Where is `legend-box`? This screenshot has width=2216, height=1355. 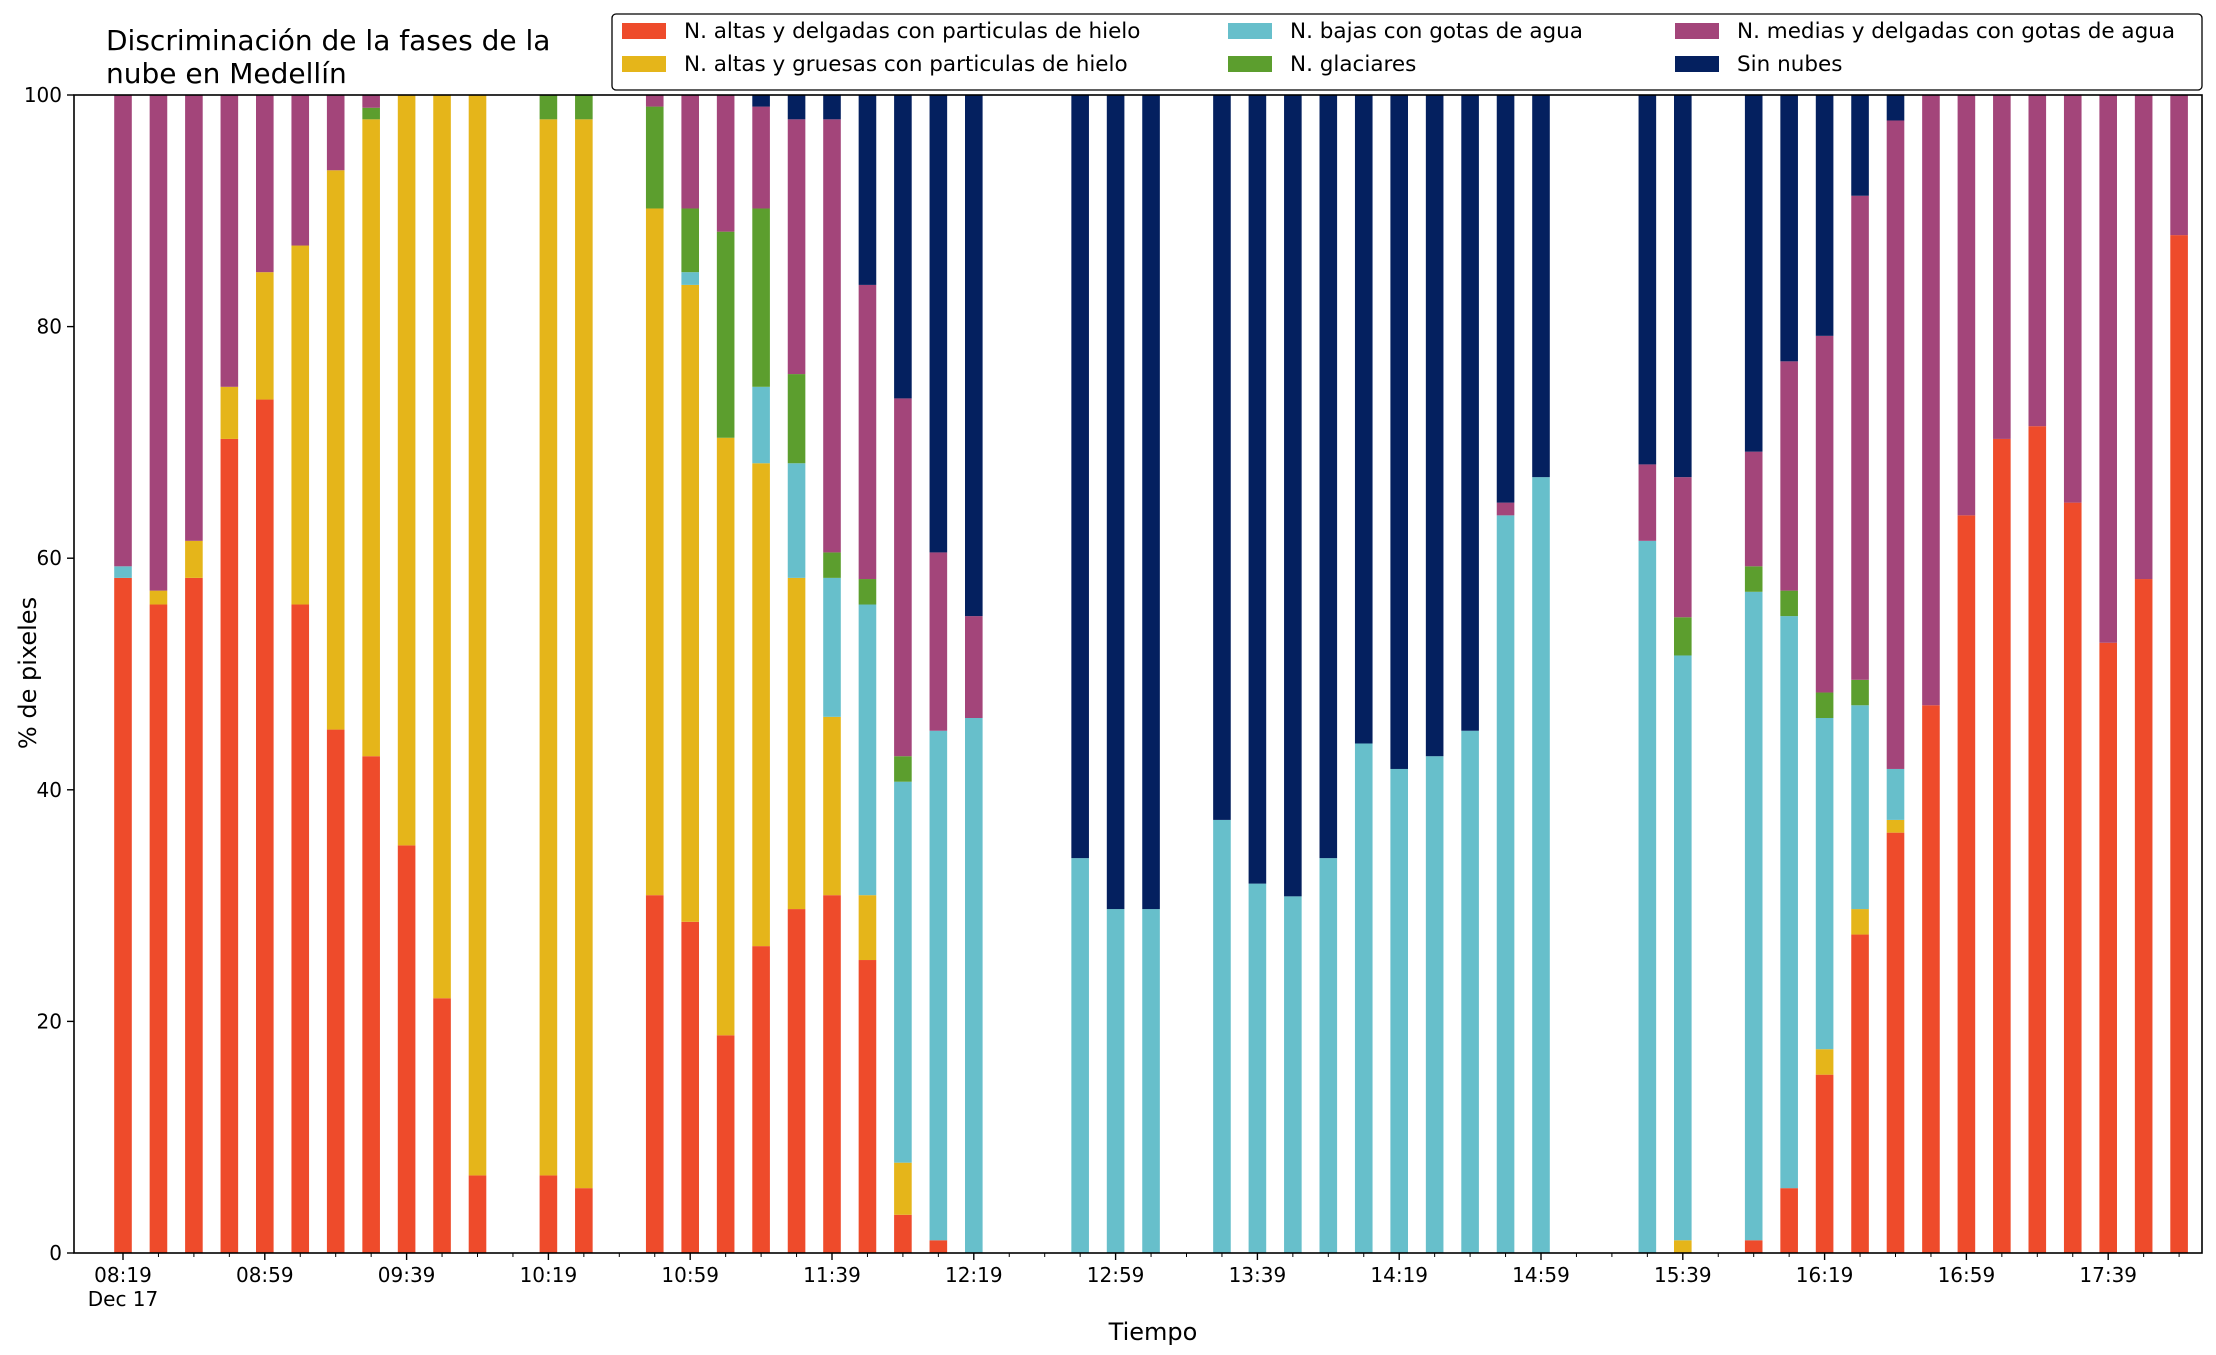
legend-box is located at coordinates (1407, 52).